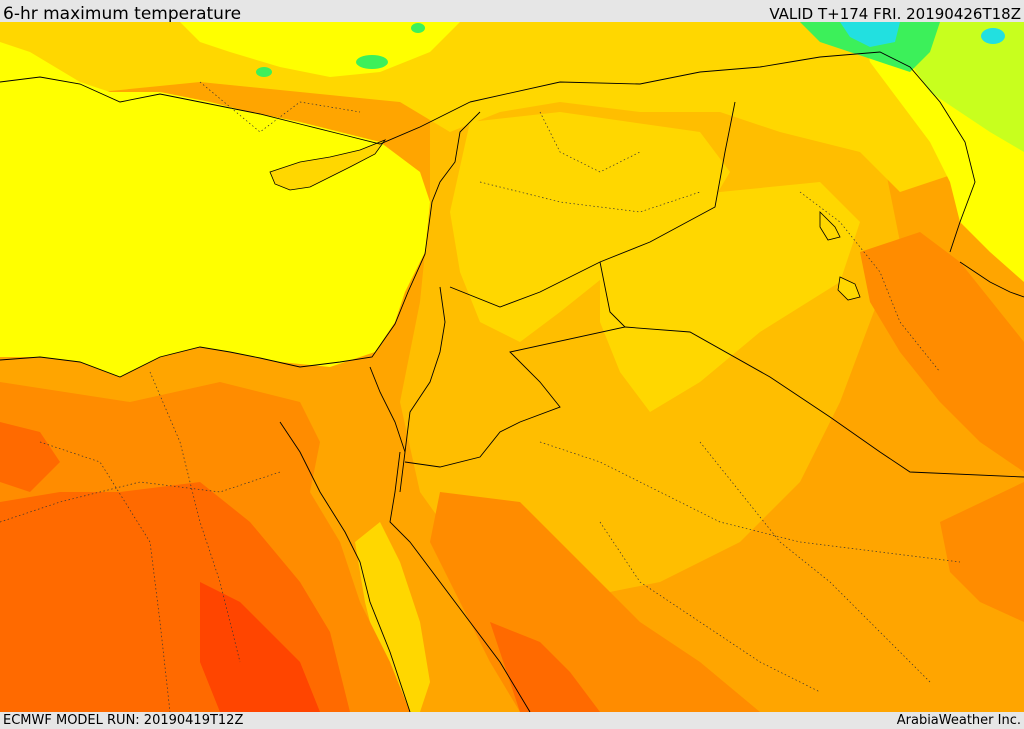  I want to click on coastline-gulf, so click(991, 279).